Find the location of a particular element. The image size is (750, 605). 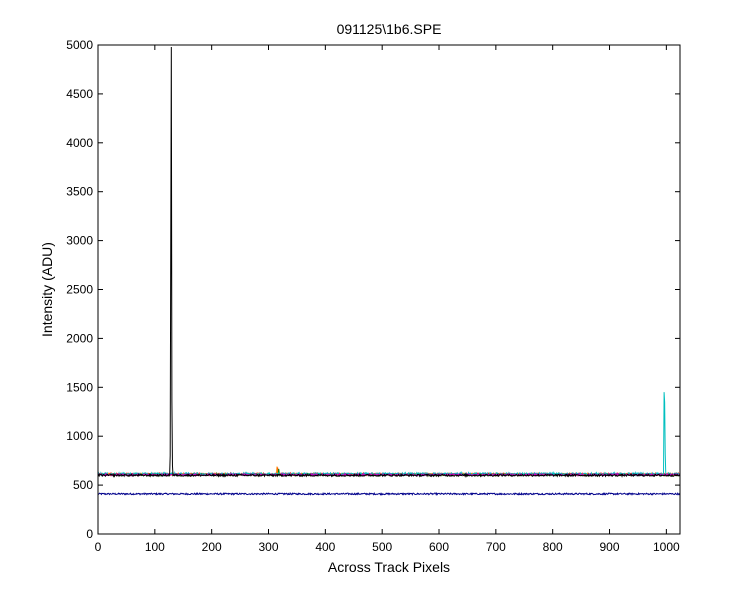

y-axis-label: Intensity (ADU) is located at coordinates (47, 289).